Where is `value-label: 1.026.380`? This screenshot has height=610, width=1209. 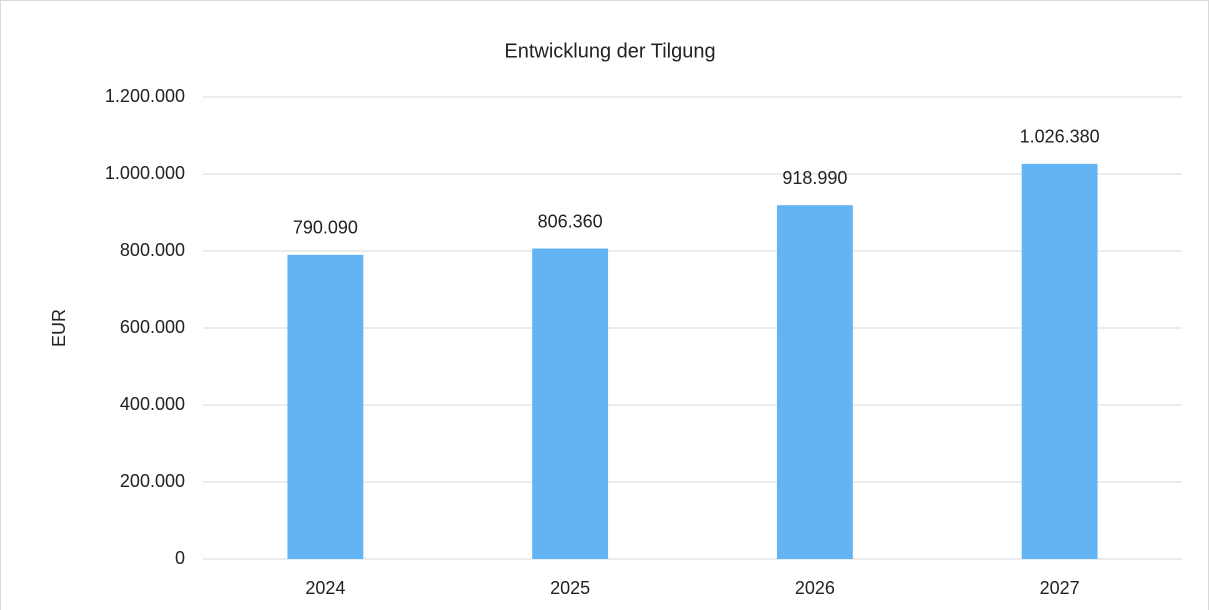 value-label: 1.026.380 is located at coordinates (1060, 137).